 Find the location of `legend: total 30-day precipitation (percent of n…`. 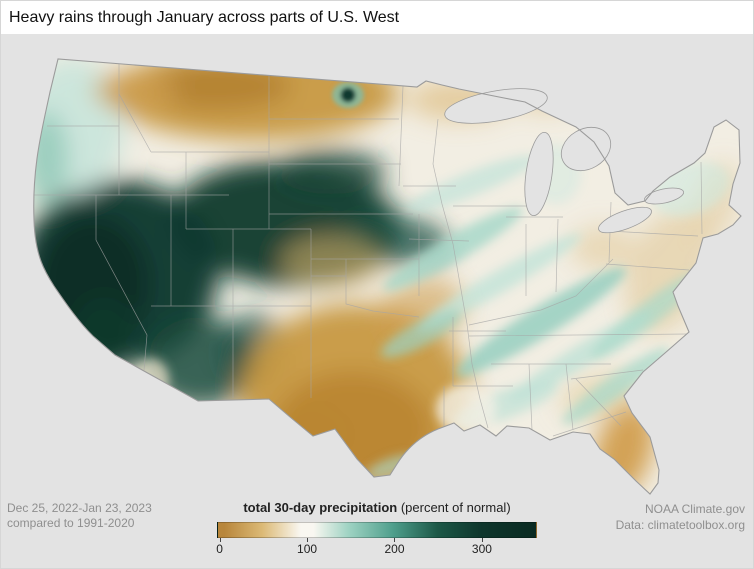

legend: total 30-day precipitation (percent of n… is located at coordinates (377, 528).